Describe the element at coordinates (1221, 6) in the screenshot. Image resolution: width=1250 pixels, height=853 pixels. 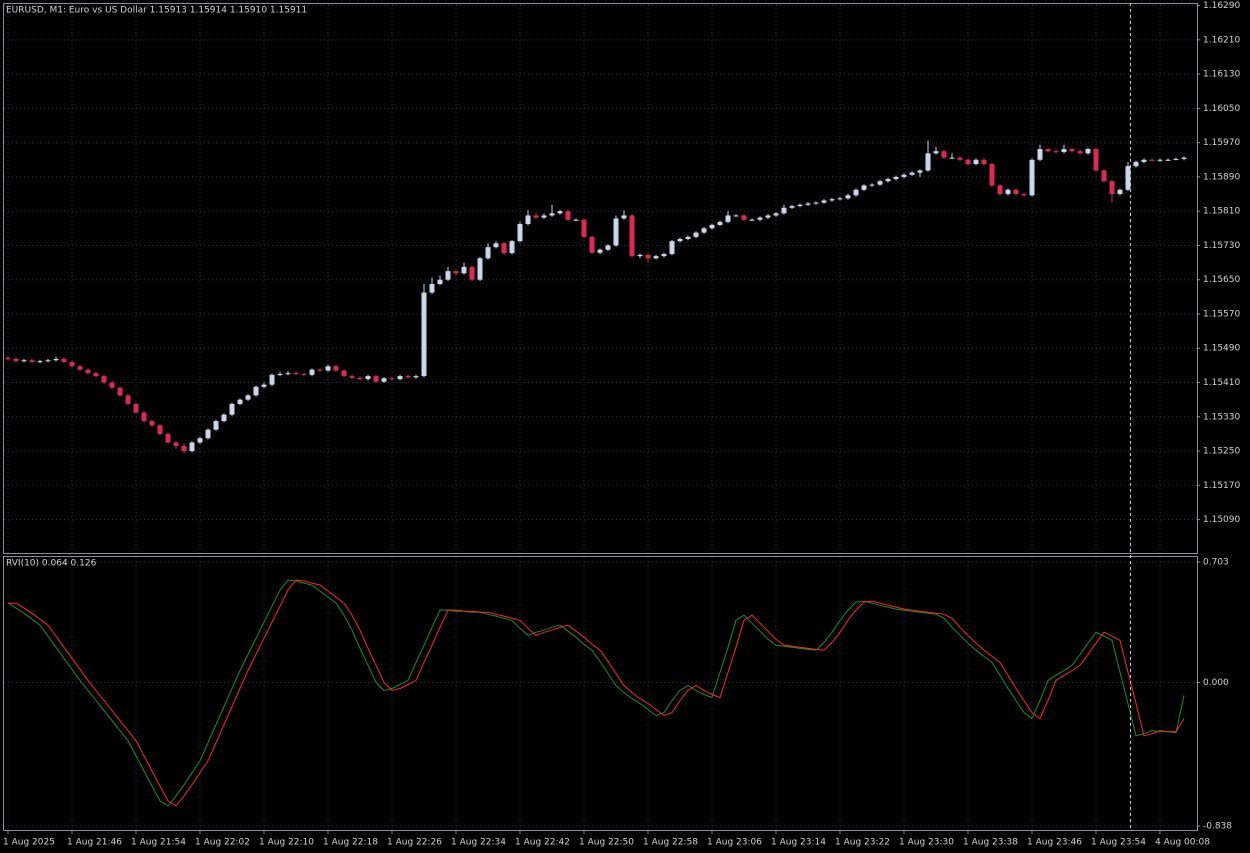
I see `y-tick-label: 1.16290` at that location.